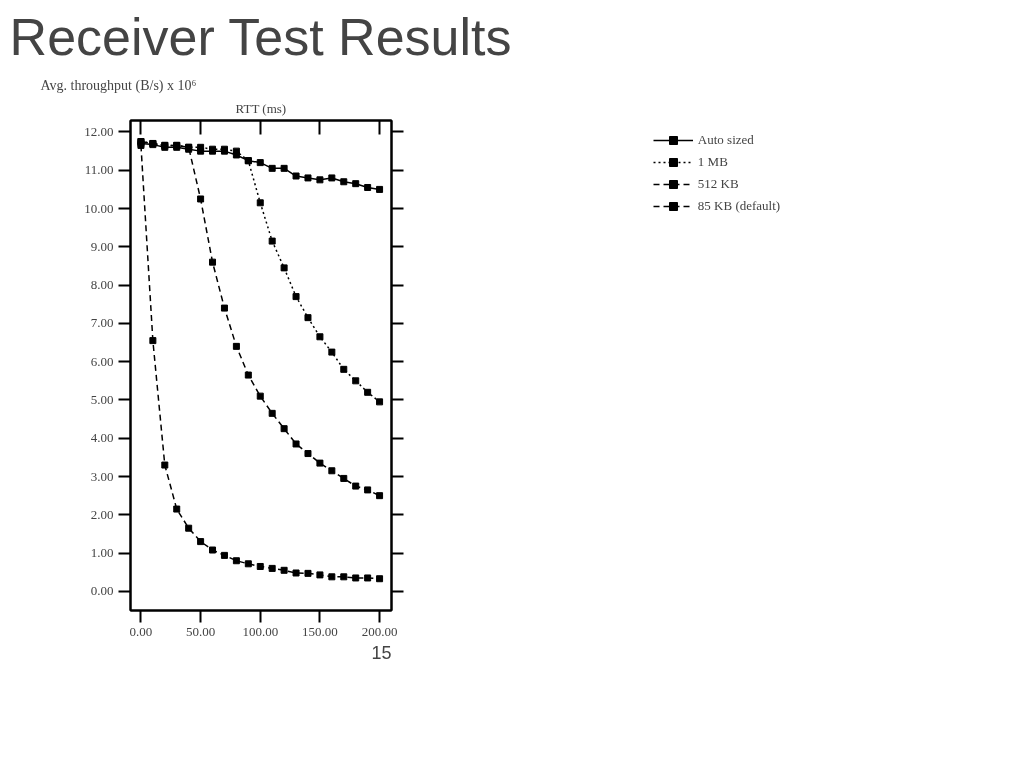 This screenshot has width=1024, height=768. What do you see at coordinates (381, 652) in the screenshot?
I see `text: 15` at bounding box center [381, 652].